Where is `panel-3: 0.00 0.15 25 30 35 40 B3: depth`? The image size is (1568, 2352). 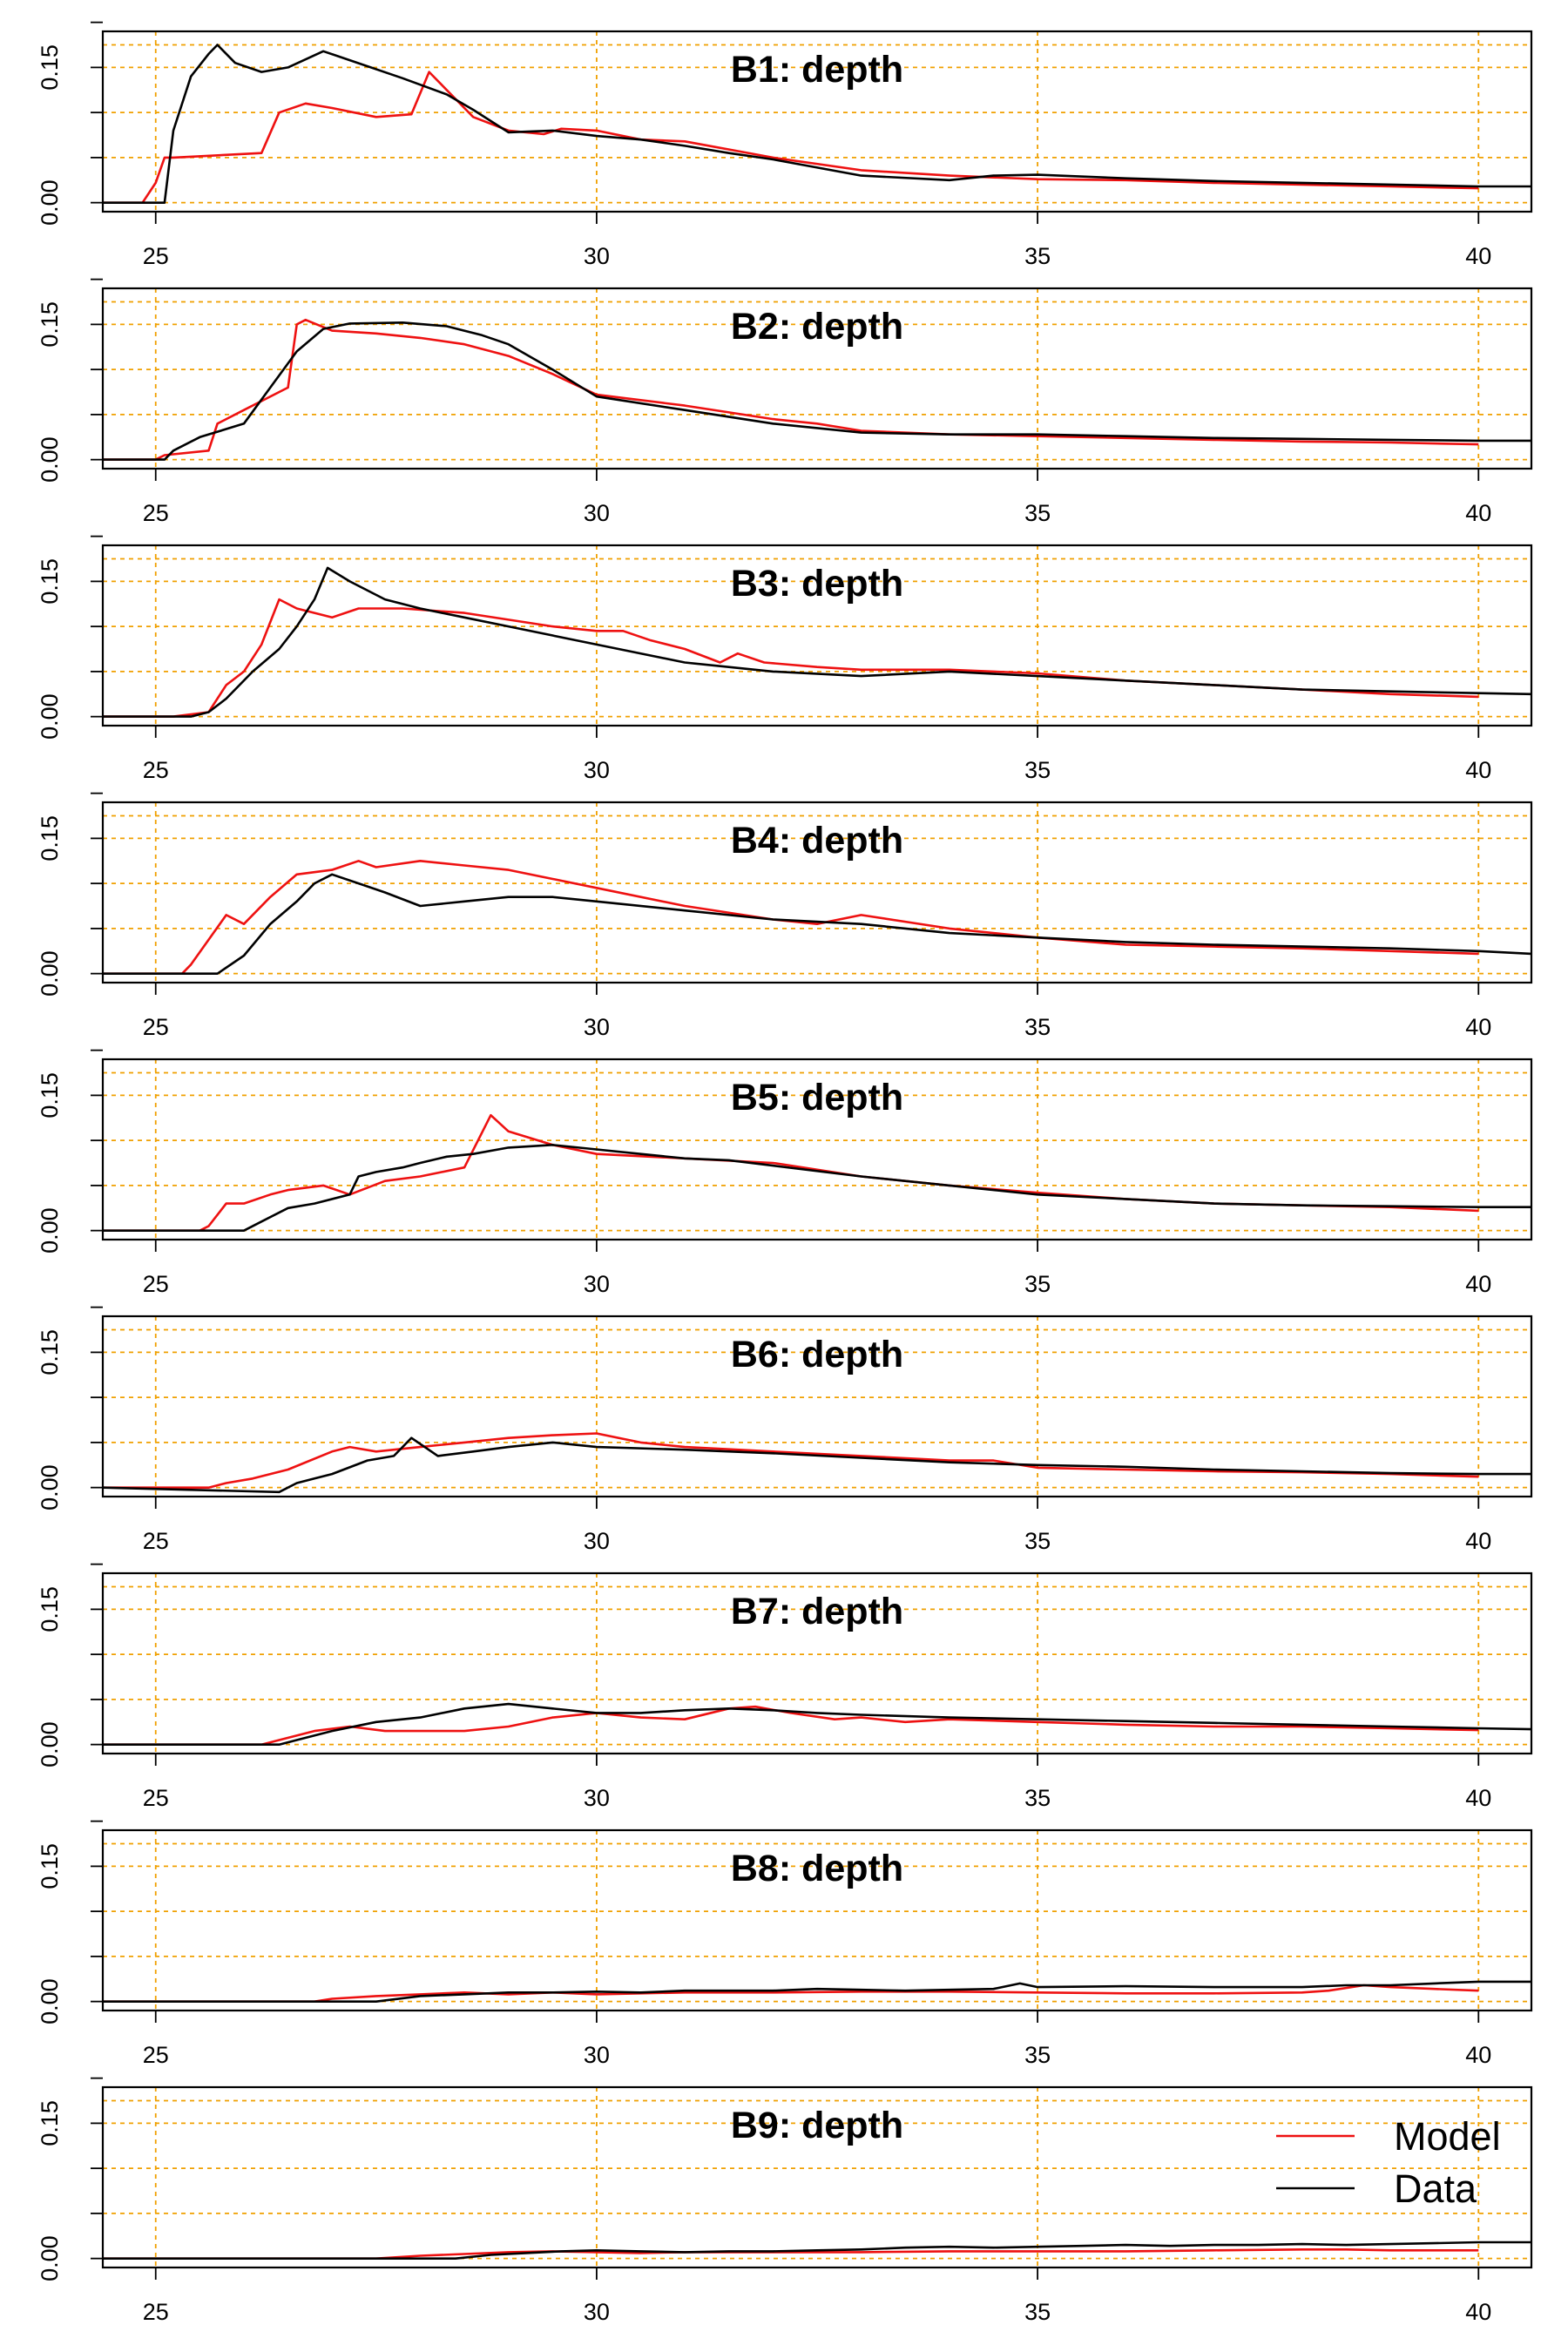 panel-3: 0.00 0.15 25 30 35 40 B3: depth is located at coordinates (785, 659).